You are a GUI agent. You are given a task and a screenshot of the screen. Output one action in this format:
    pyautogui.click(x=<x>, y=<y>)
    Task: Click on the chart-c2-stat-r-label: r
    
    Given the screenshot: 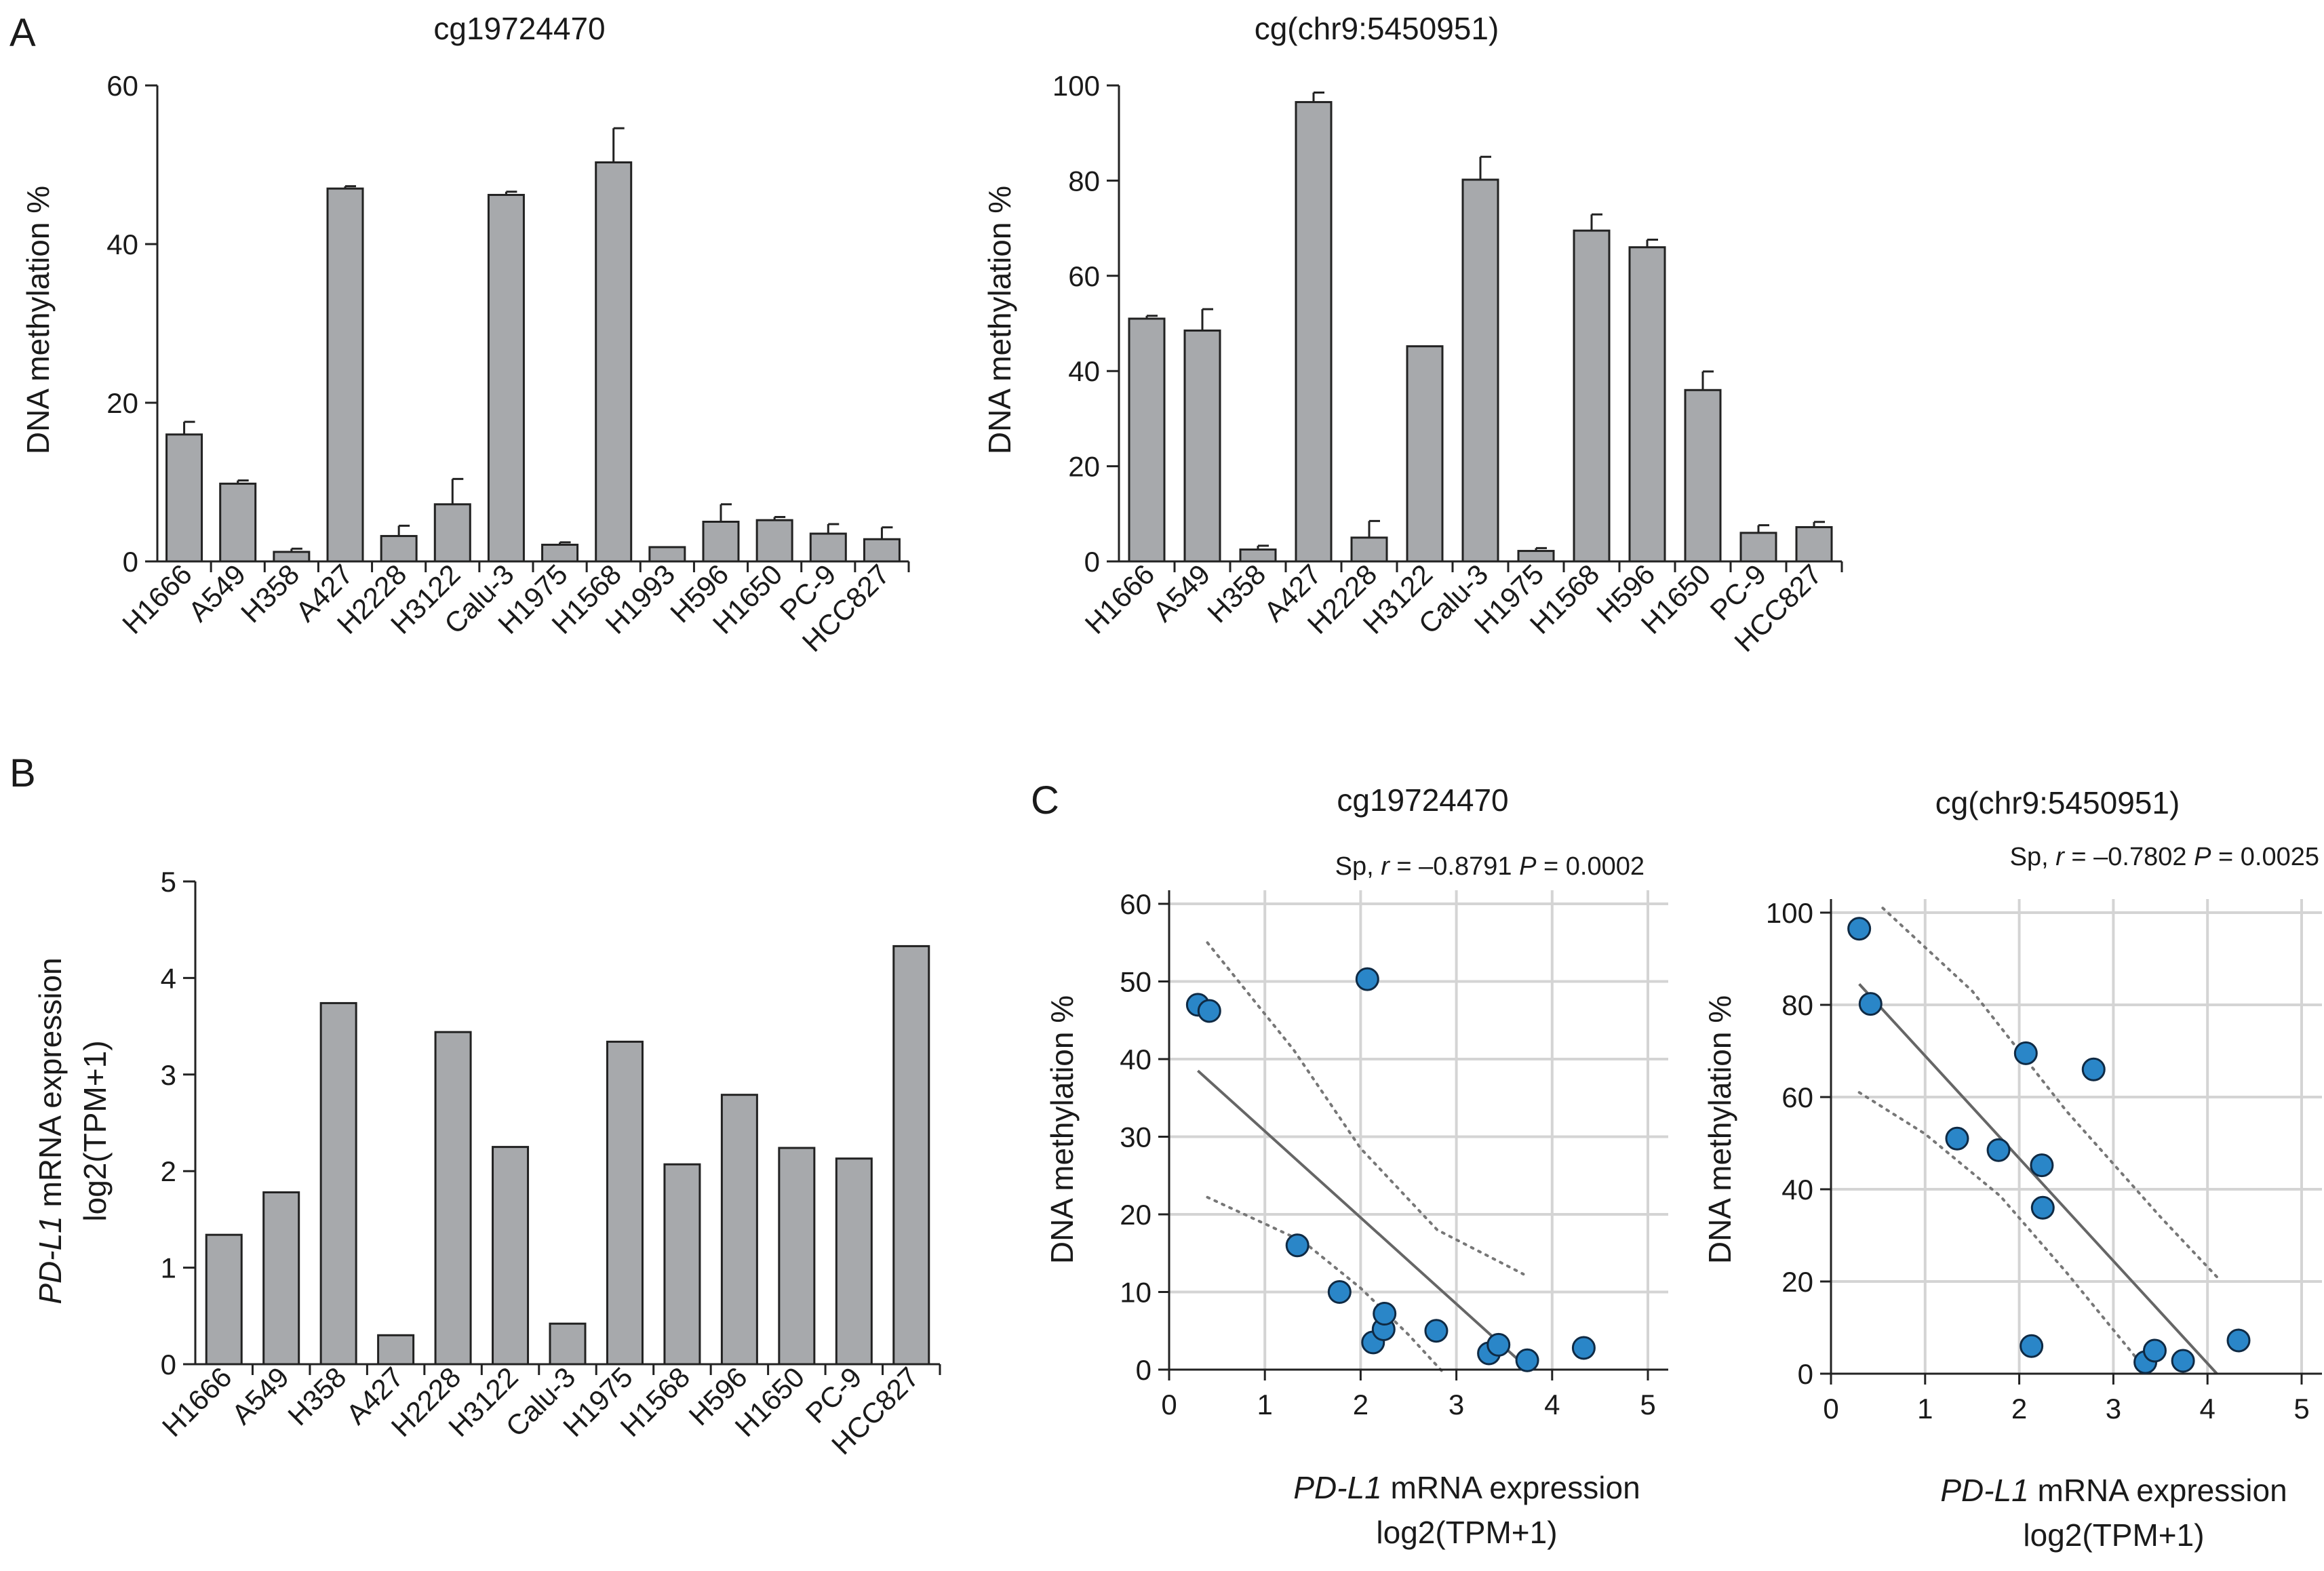 What is the action you would take?
    pyautogui.click(x=2060, y=857)
    